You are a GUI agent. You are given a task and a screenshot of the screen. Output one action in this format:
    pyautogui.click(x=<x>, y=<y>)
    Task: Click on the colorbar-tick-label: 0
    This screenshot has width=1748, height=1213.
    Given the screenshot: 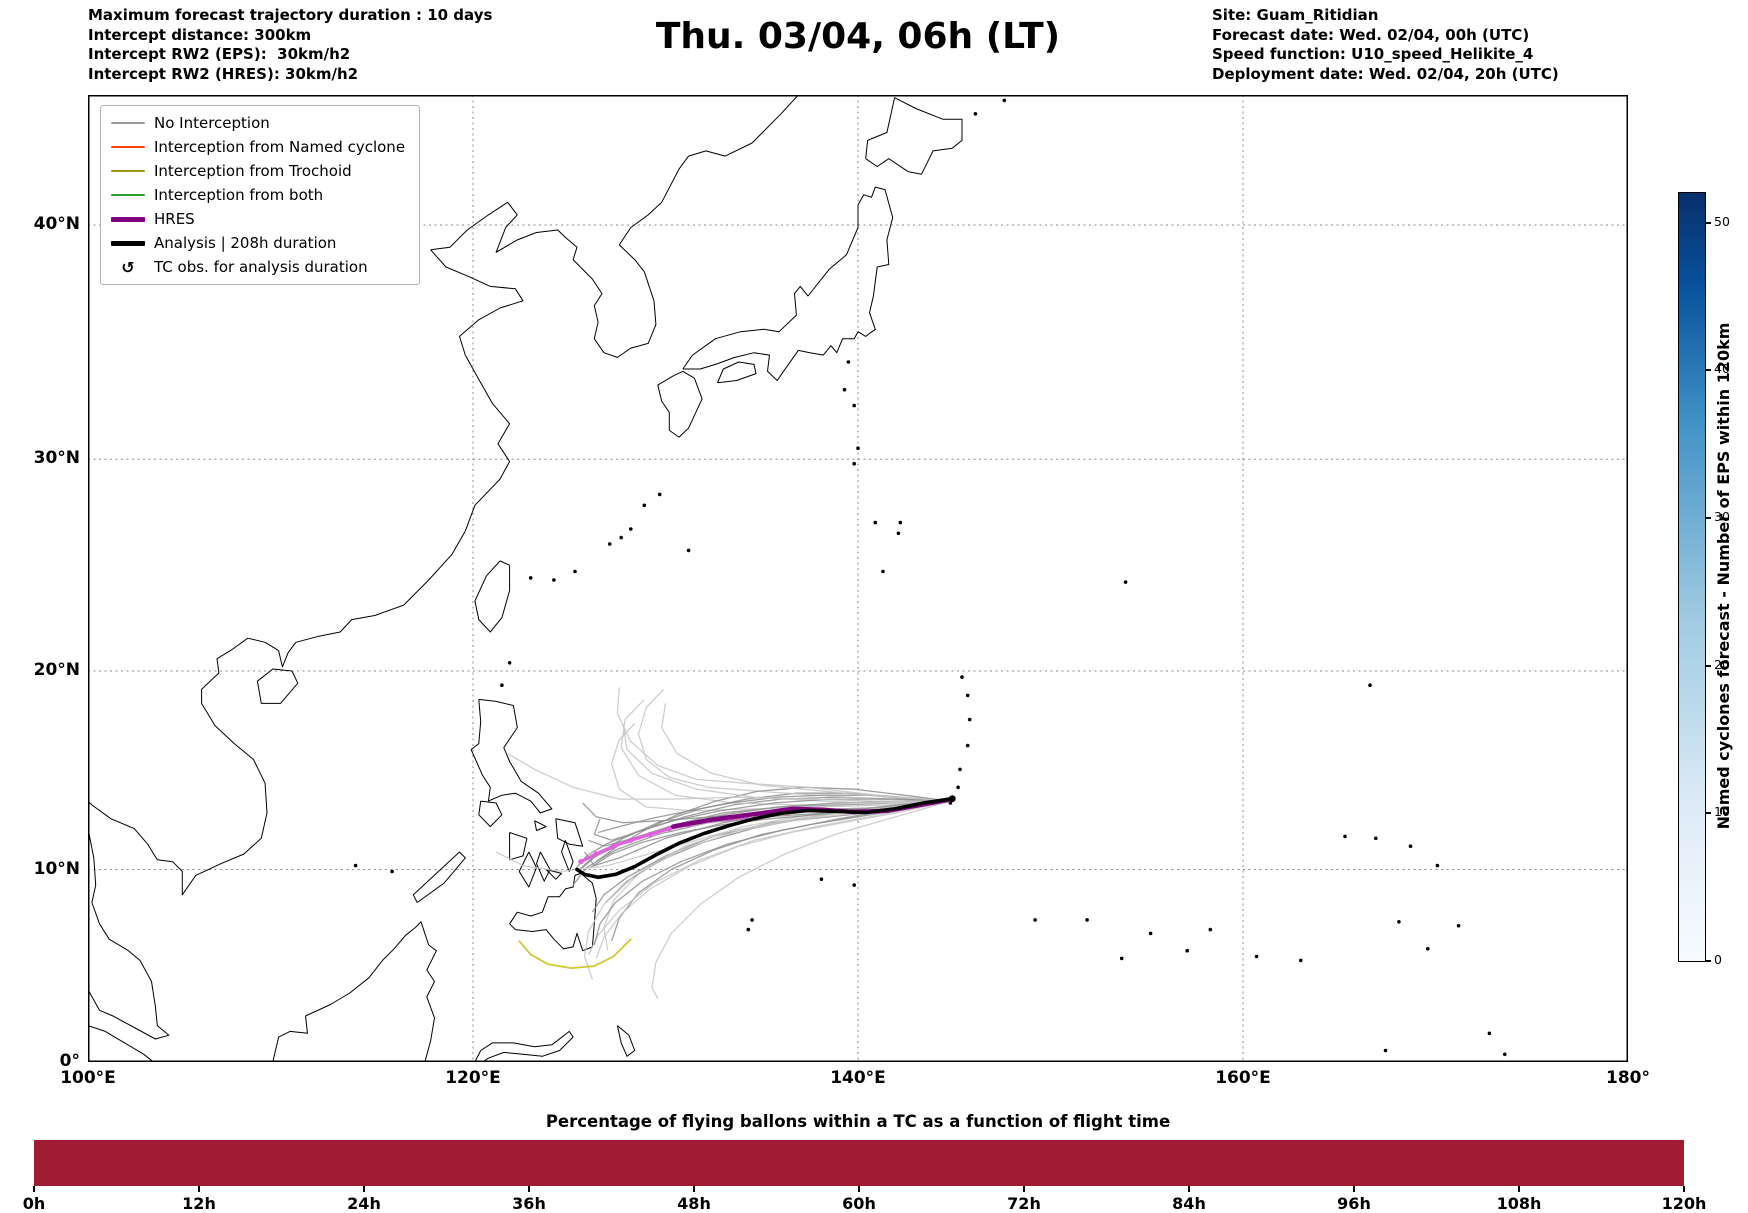 What is the action you would take?
    pyautogui.click(x=1718, y=959)
    